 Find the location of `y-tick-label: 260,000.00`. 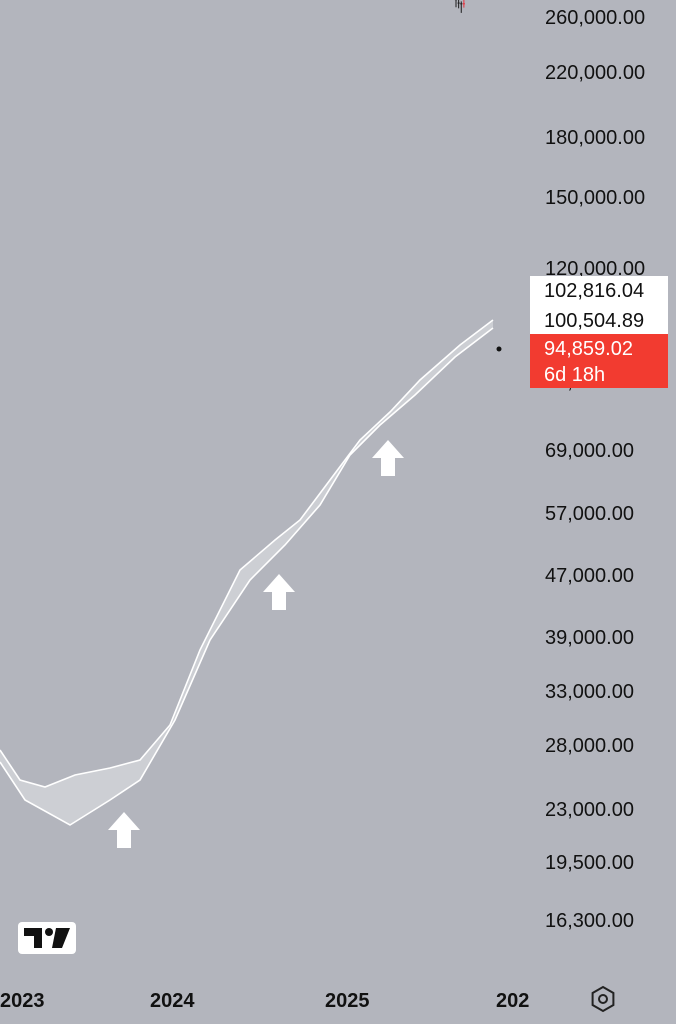

y-tick-label: 260,000.00 is located at coordinates (595, 18).